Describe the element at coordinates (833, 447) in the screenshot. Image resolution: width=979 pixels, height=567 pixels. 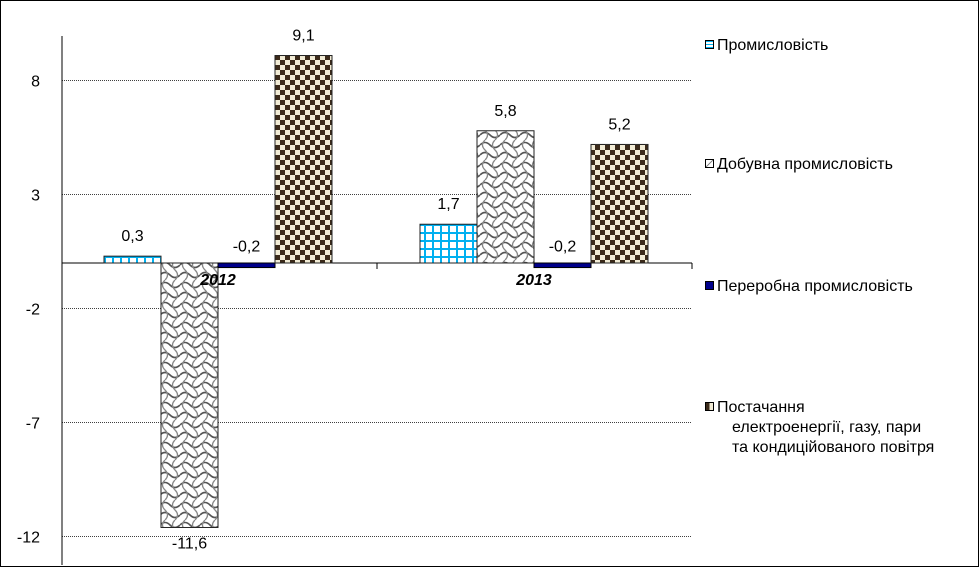
I see `legend-label-line-3: та кондиційованого повітря` at that location.